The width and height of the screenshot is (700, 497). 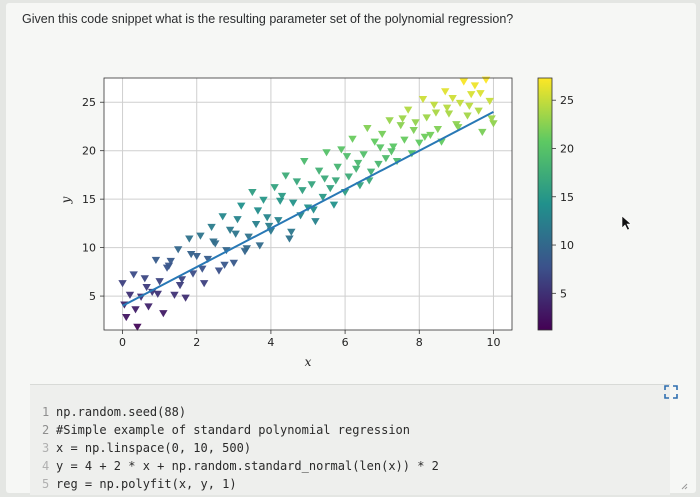 I want to click on resize-grip-icon, so click(x=684, y=486).